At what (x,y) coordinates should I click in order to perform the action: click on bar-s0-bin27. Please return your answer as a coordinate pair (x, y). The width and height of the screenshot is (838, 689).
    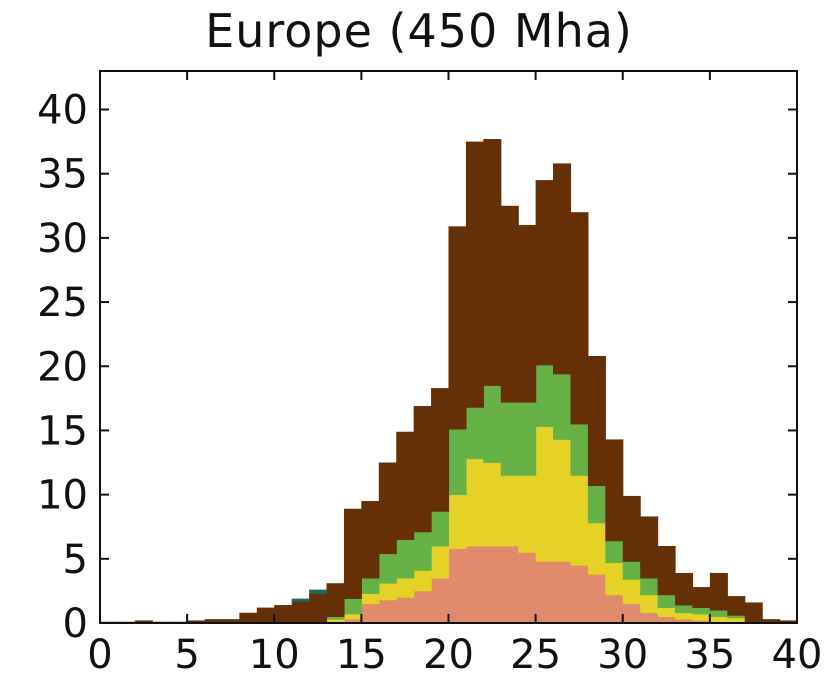
    Looking at the image, I should click on (579, 594).